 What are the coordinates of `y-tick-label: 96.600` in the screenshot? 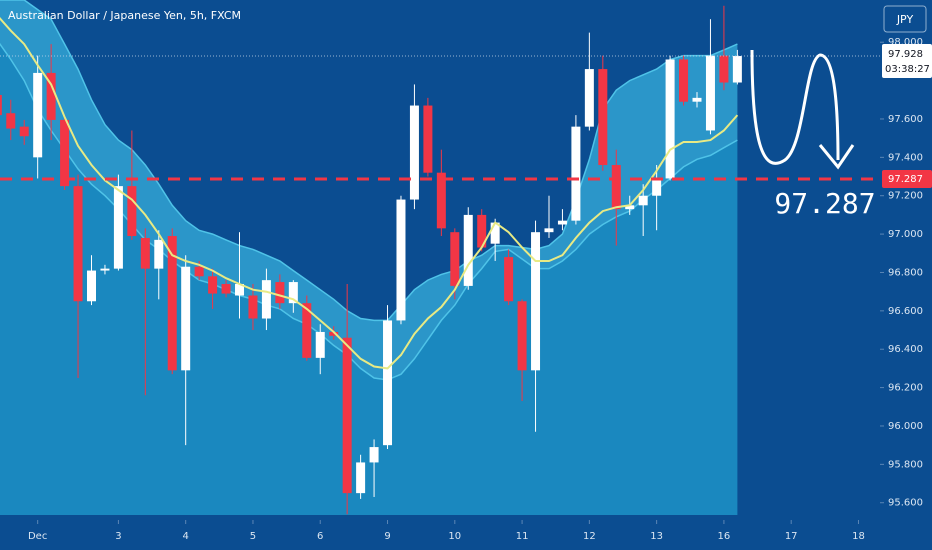 It's located at (905, 311).